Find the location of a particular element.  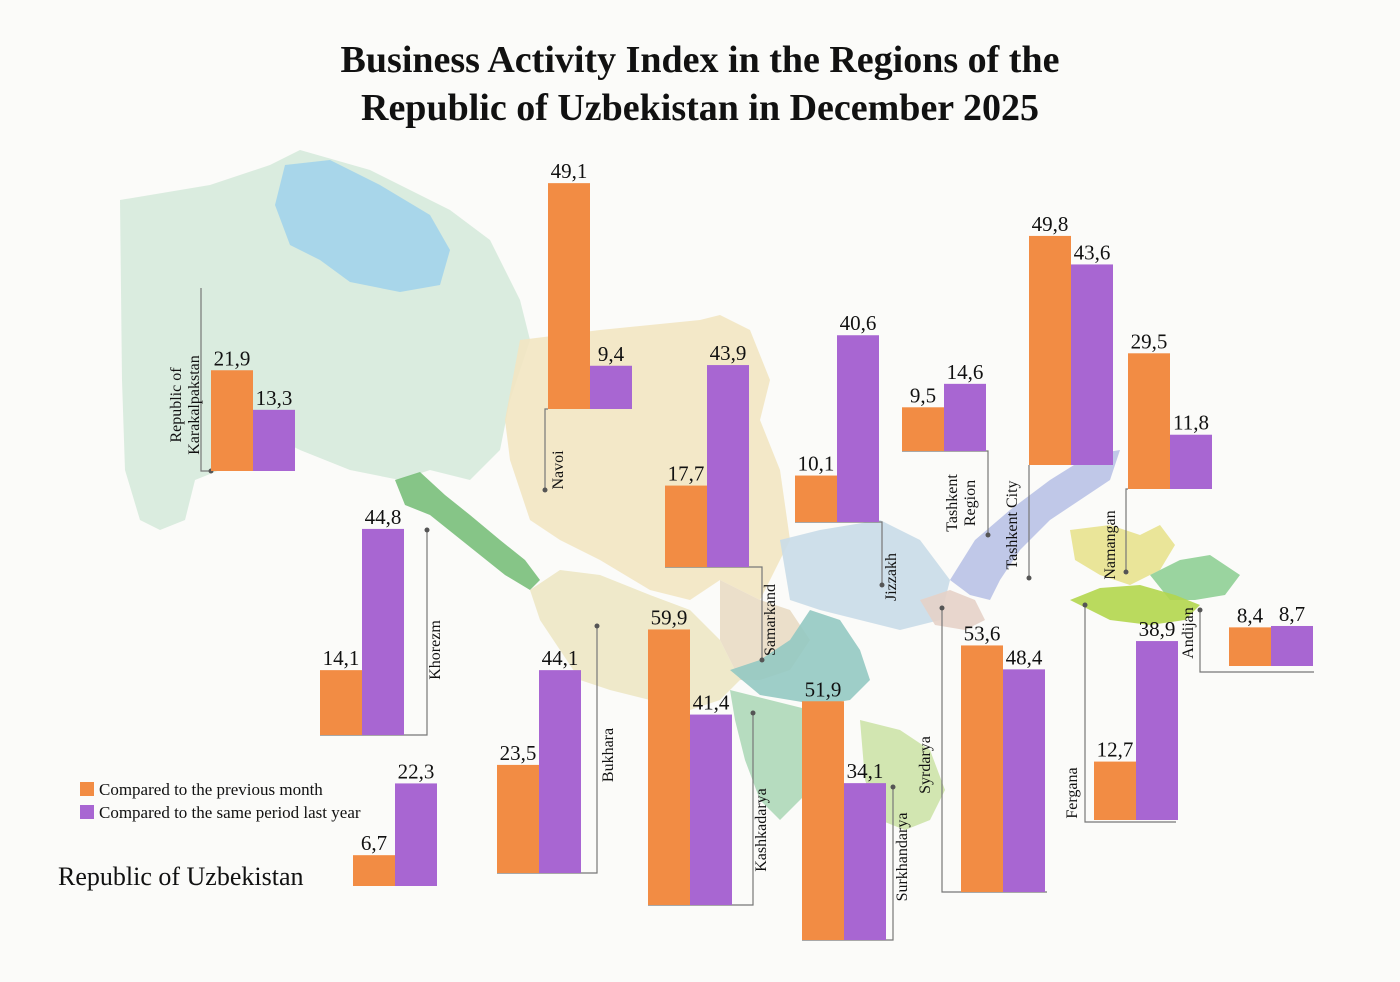

region-marker-tashkent-region is located at coordinates (988, 535).